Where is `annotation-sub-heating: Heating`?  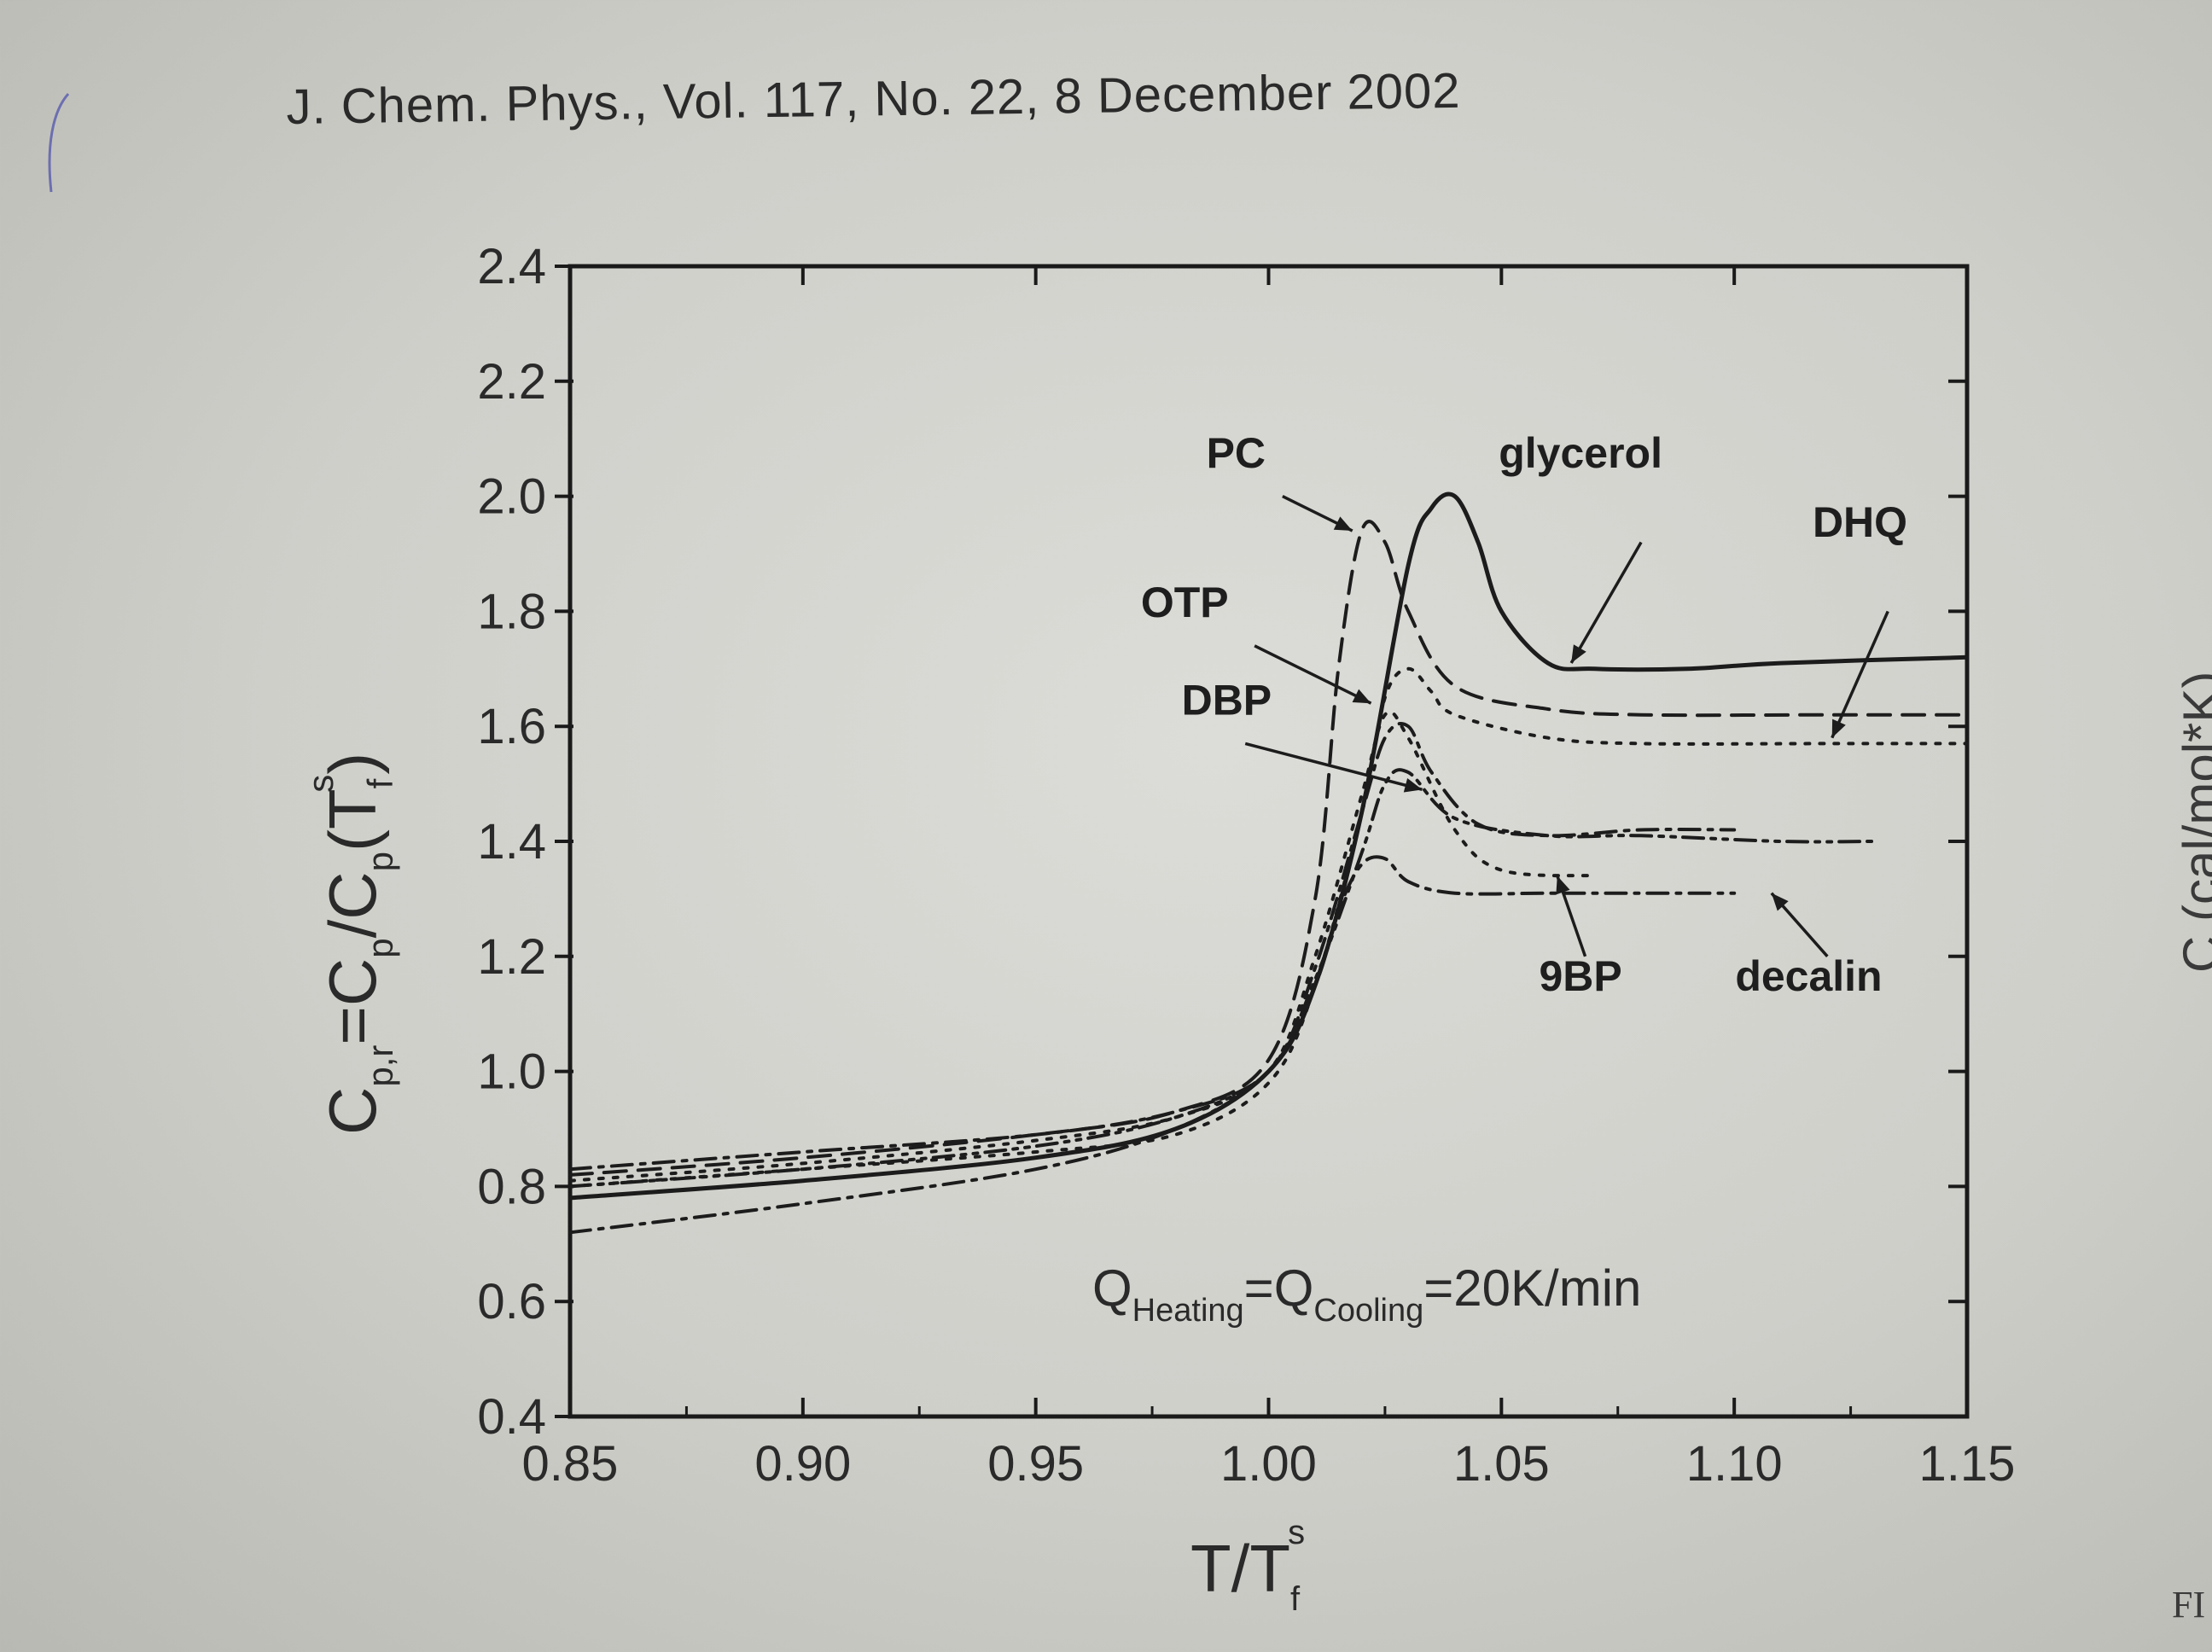
annotation-sub-heating: Heating is located at coordinates (1188, 1311).